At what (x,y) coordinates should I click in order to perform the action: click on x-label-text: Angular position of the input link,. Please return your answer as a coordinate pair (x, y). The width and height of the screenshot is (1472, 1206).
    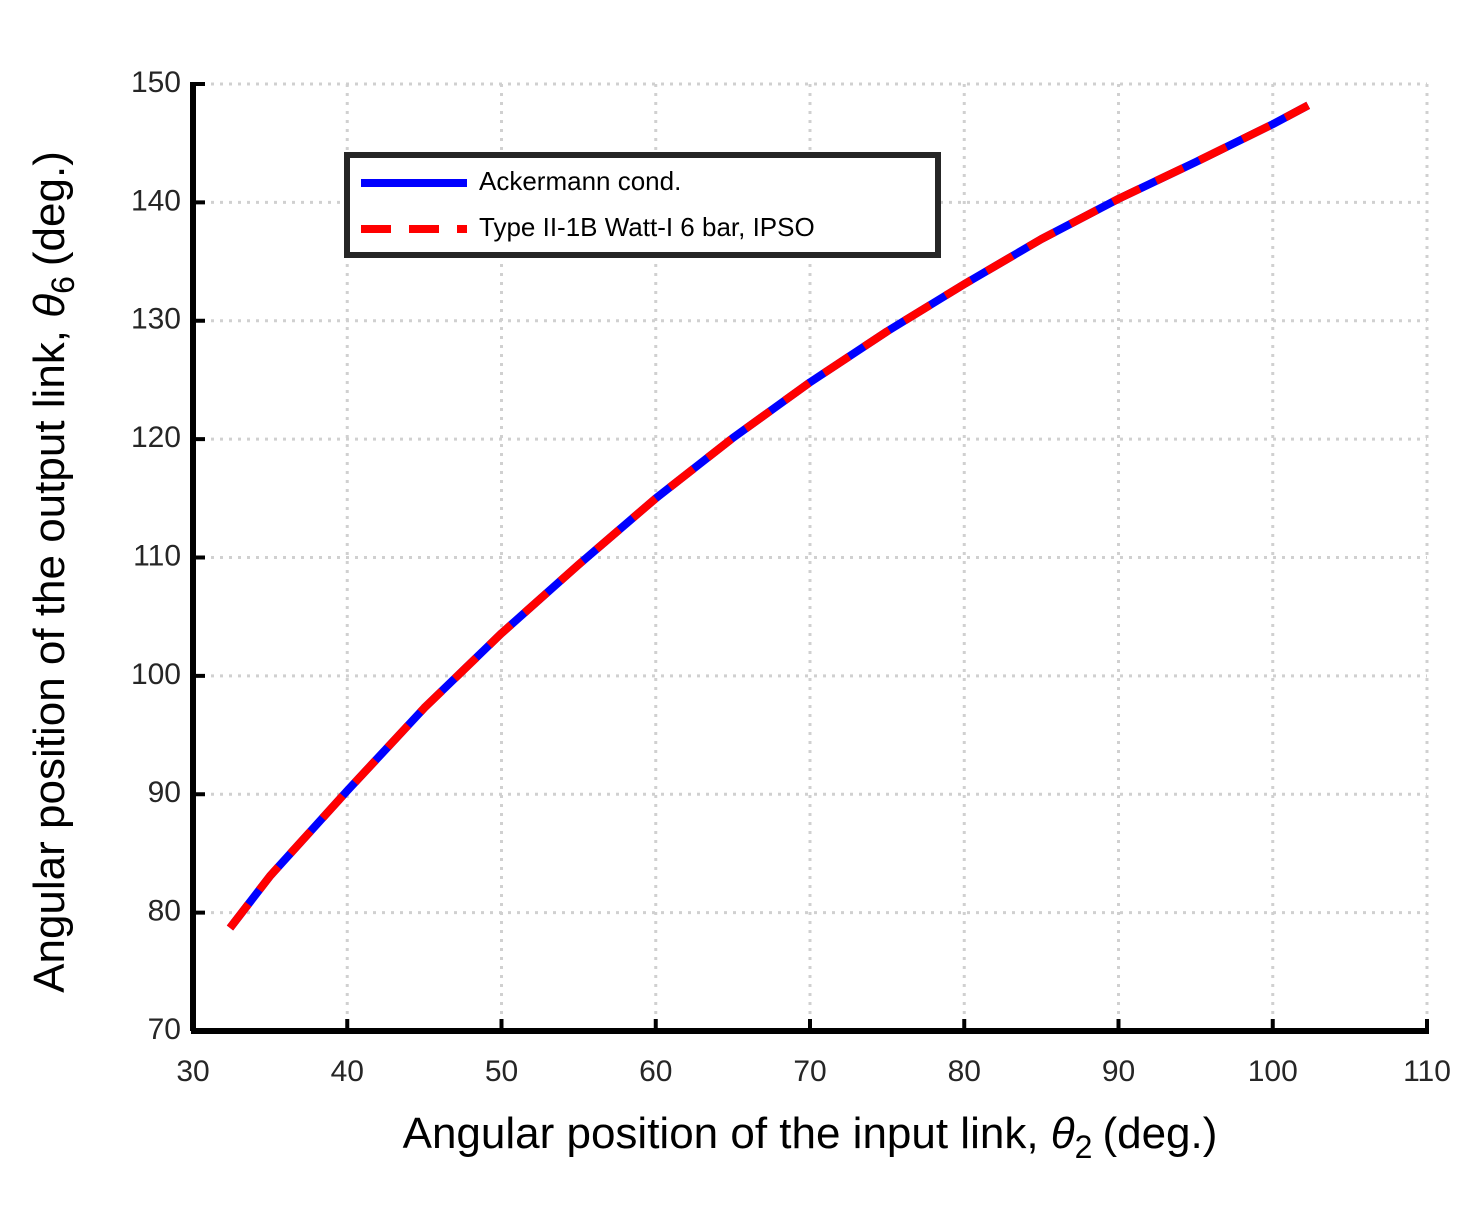
    Looking at the image, I should click on (727, 1133).